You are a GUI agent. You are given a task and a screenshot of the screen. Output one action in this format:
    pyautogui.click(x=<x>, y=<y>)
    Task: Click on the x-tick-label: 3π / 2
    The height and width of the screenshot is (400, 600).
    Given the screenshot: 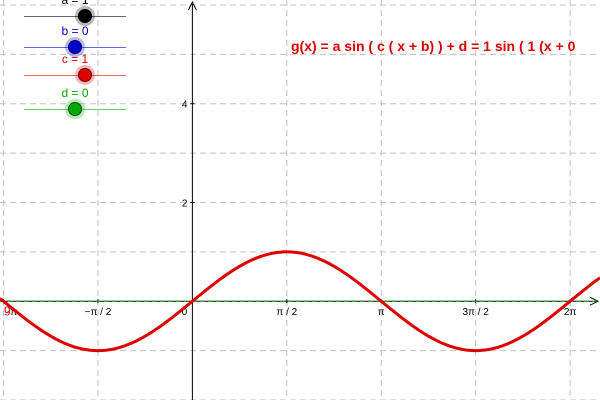 What is the action you would take?
    pyautogui.click(x=476, y=312)
    